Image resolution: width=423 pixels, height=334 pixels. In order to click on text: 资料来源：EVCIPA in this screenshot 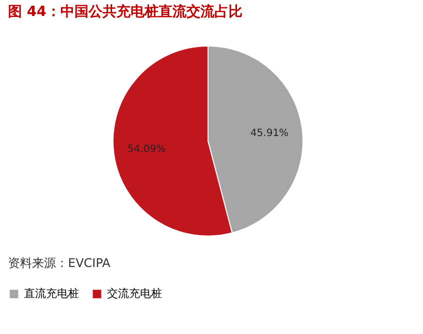, I will do `click(60, 263)`.